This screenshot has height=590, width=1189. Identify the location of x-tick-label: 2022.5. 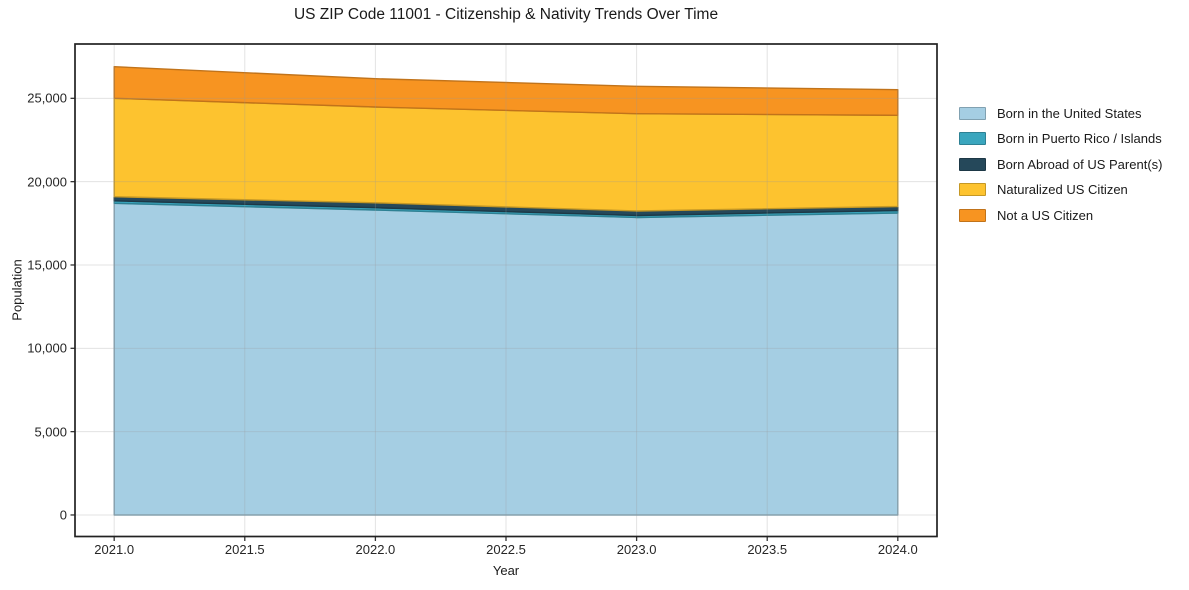
(506, 549).